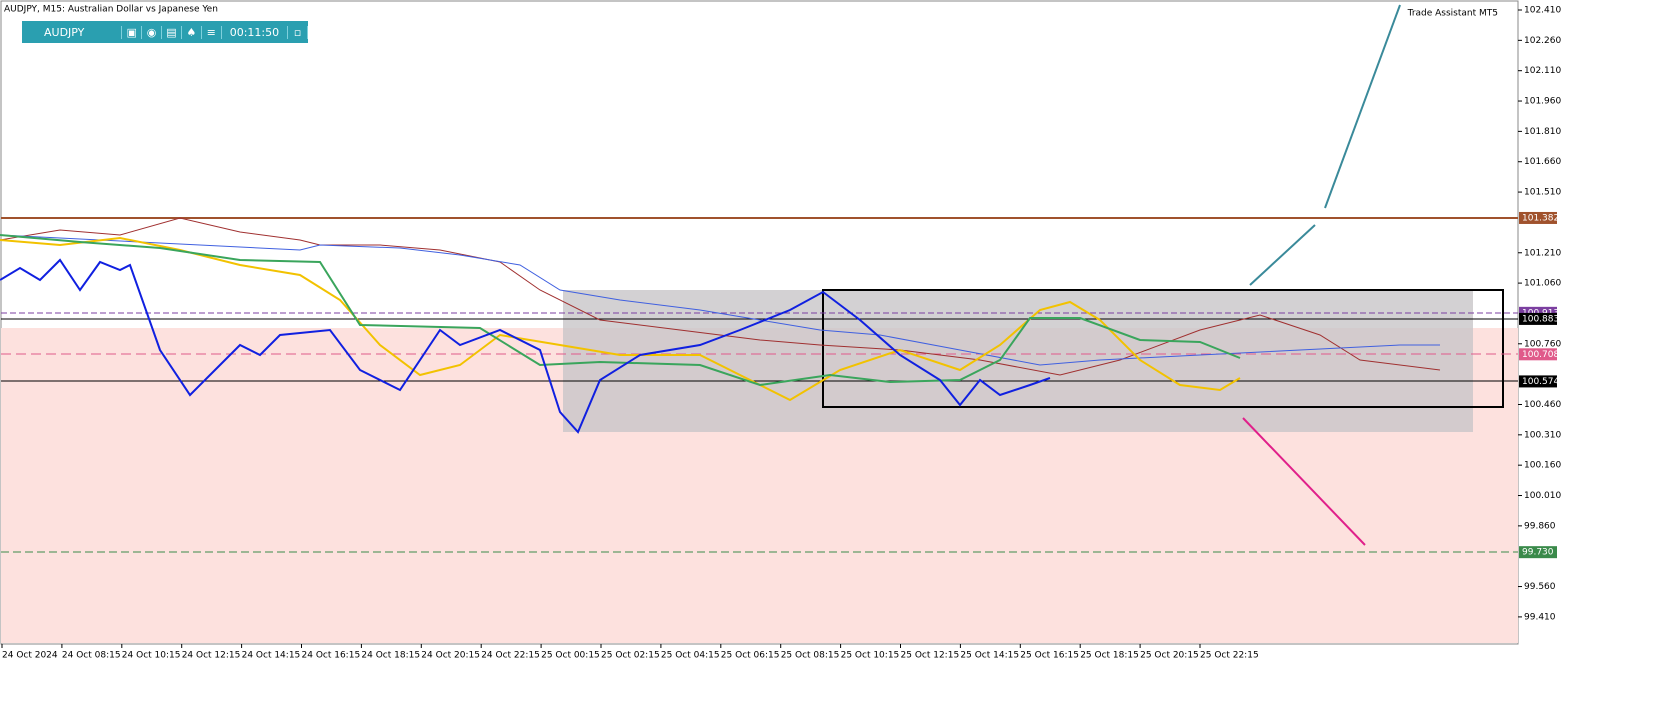 The image size is (1679, 713). I want to click on price-label: 99.860, so click(1540, 526).